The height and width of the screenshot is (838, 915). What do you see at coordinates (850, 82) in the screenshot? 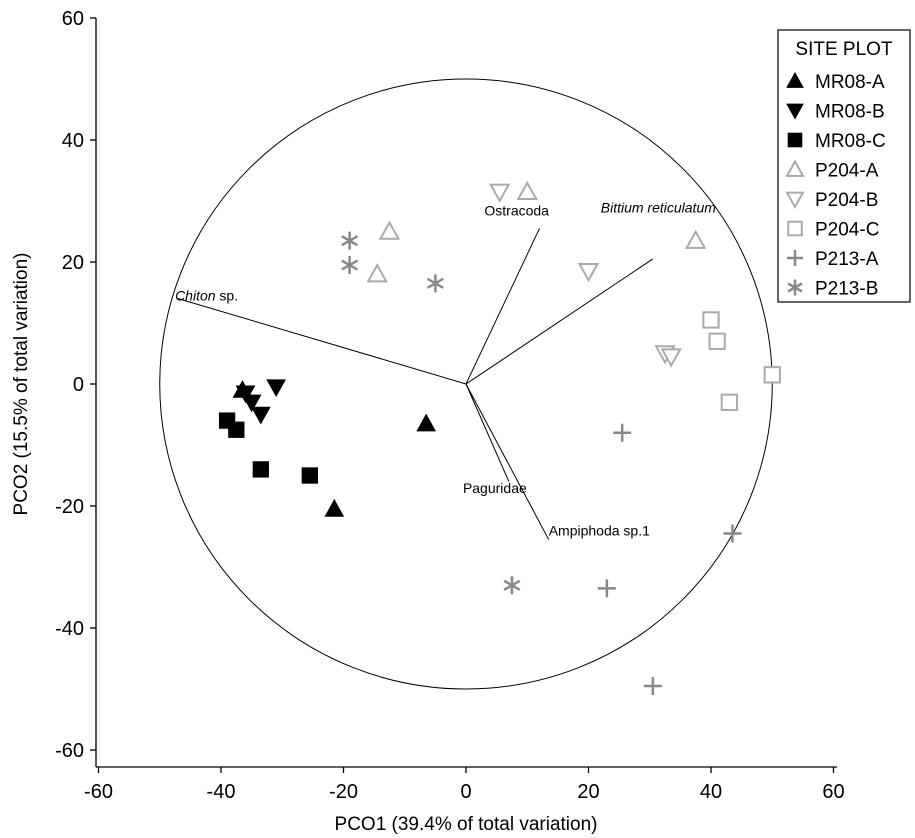
I see `legend-label-mr08-a: MR08-A` at bounding box center [850, 82].